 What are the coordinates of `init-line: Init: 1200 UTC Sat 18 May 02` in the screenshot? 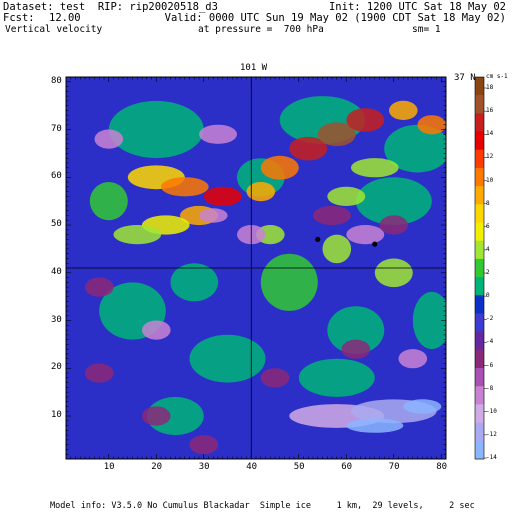 It's located at (417, 7).